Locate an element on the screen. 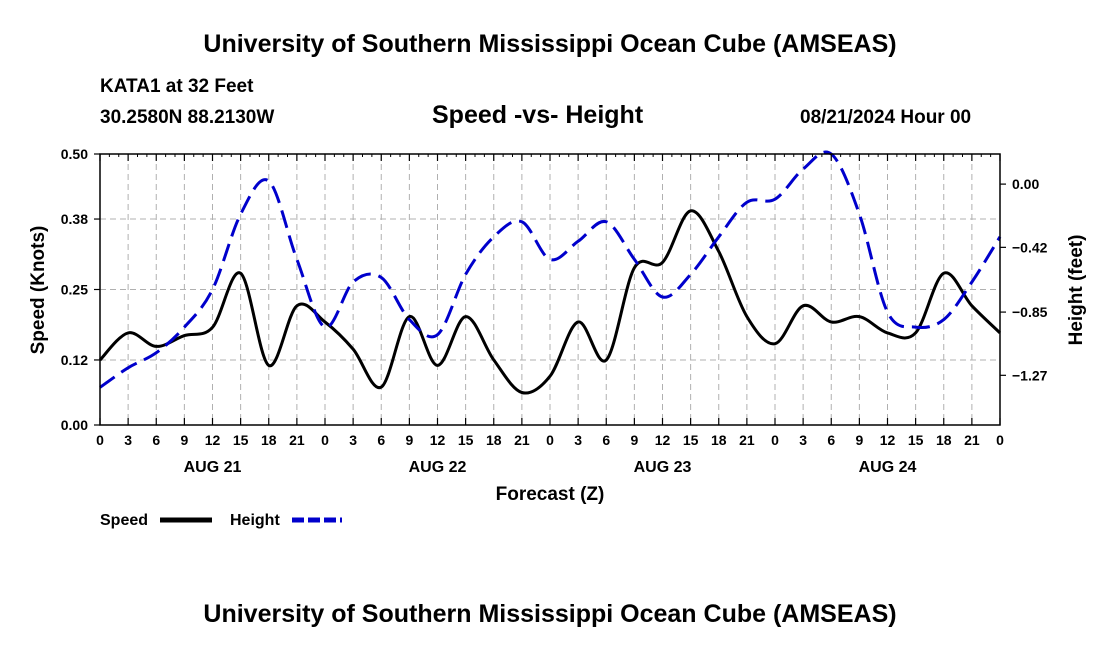  legend-label-speed: Speed is located at coordinates (124, 520).